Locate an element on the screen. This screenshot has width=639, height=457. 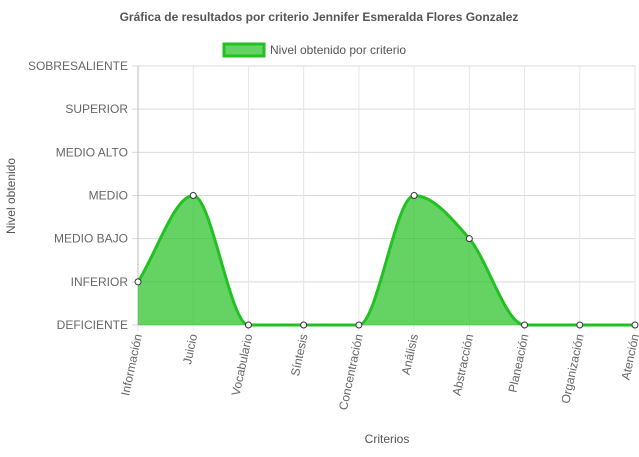
x-tick-label: Abstracción is located at coordinates (463, 365).